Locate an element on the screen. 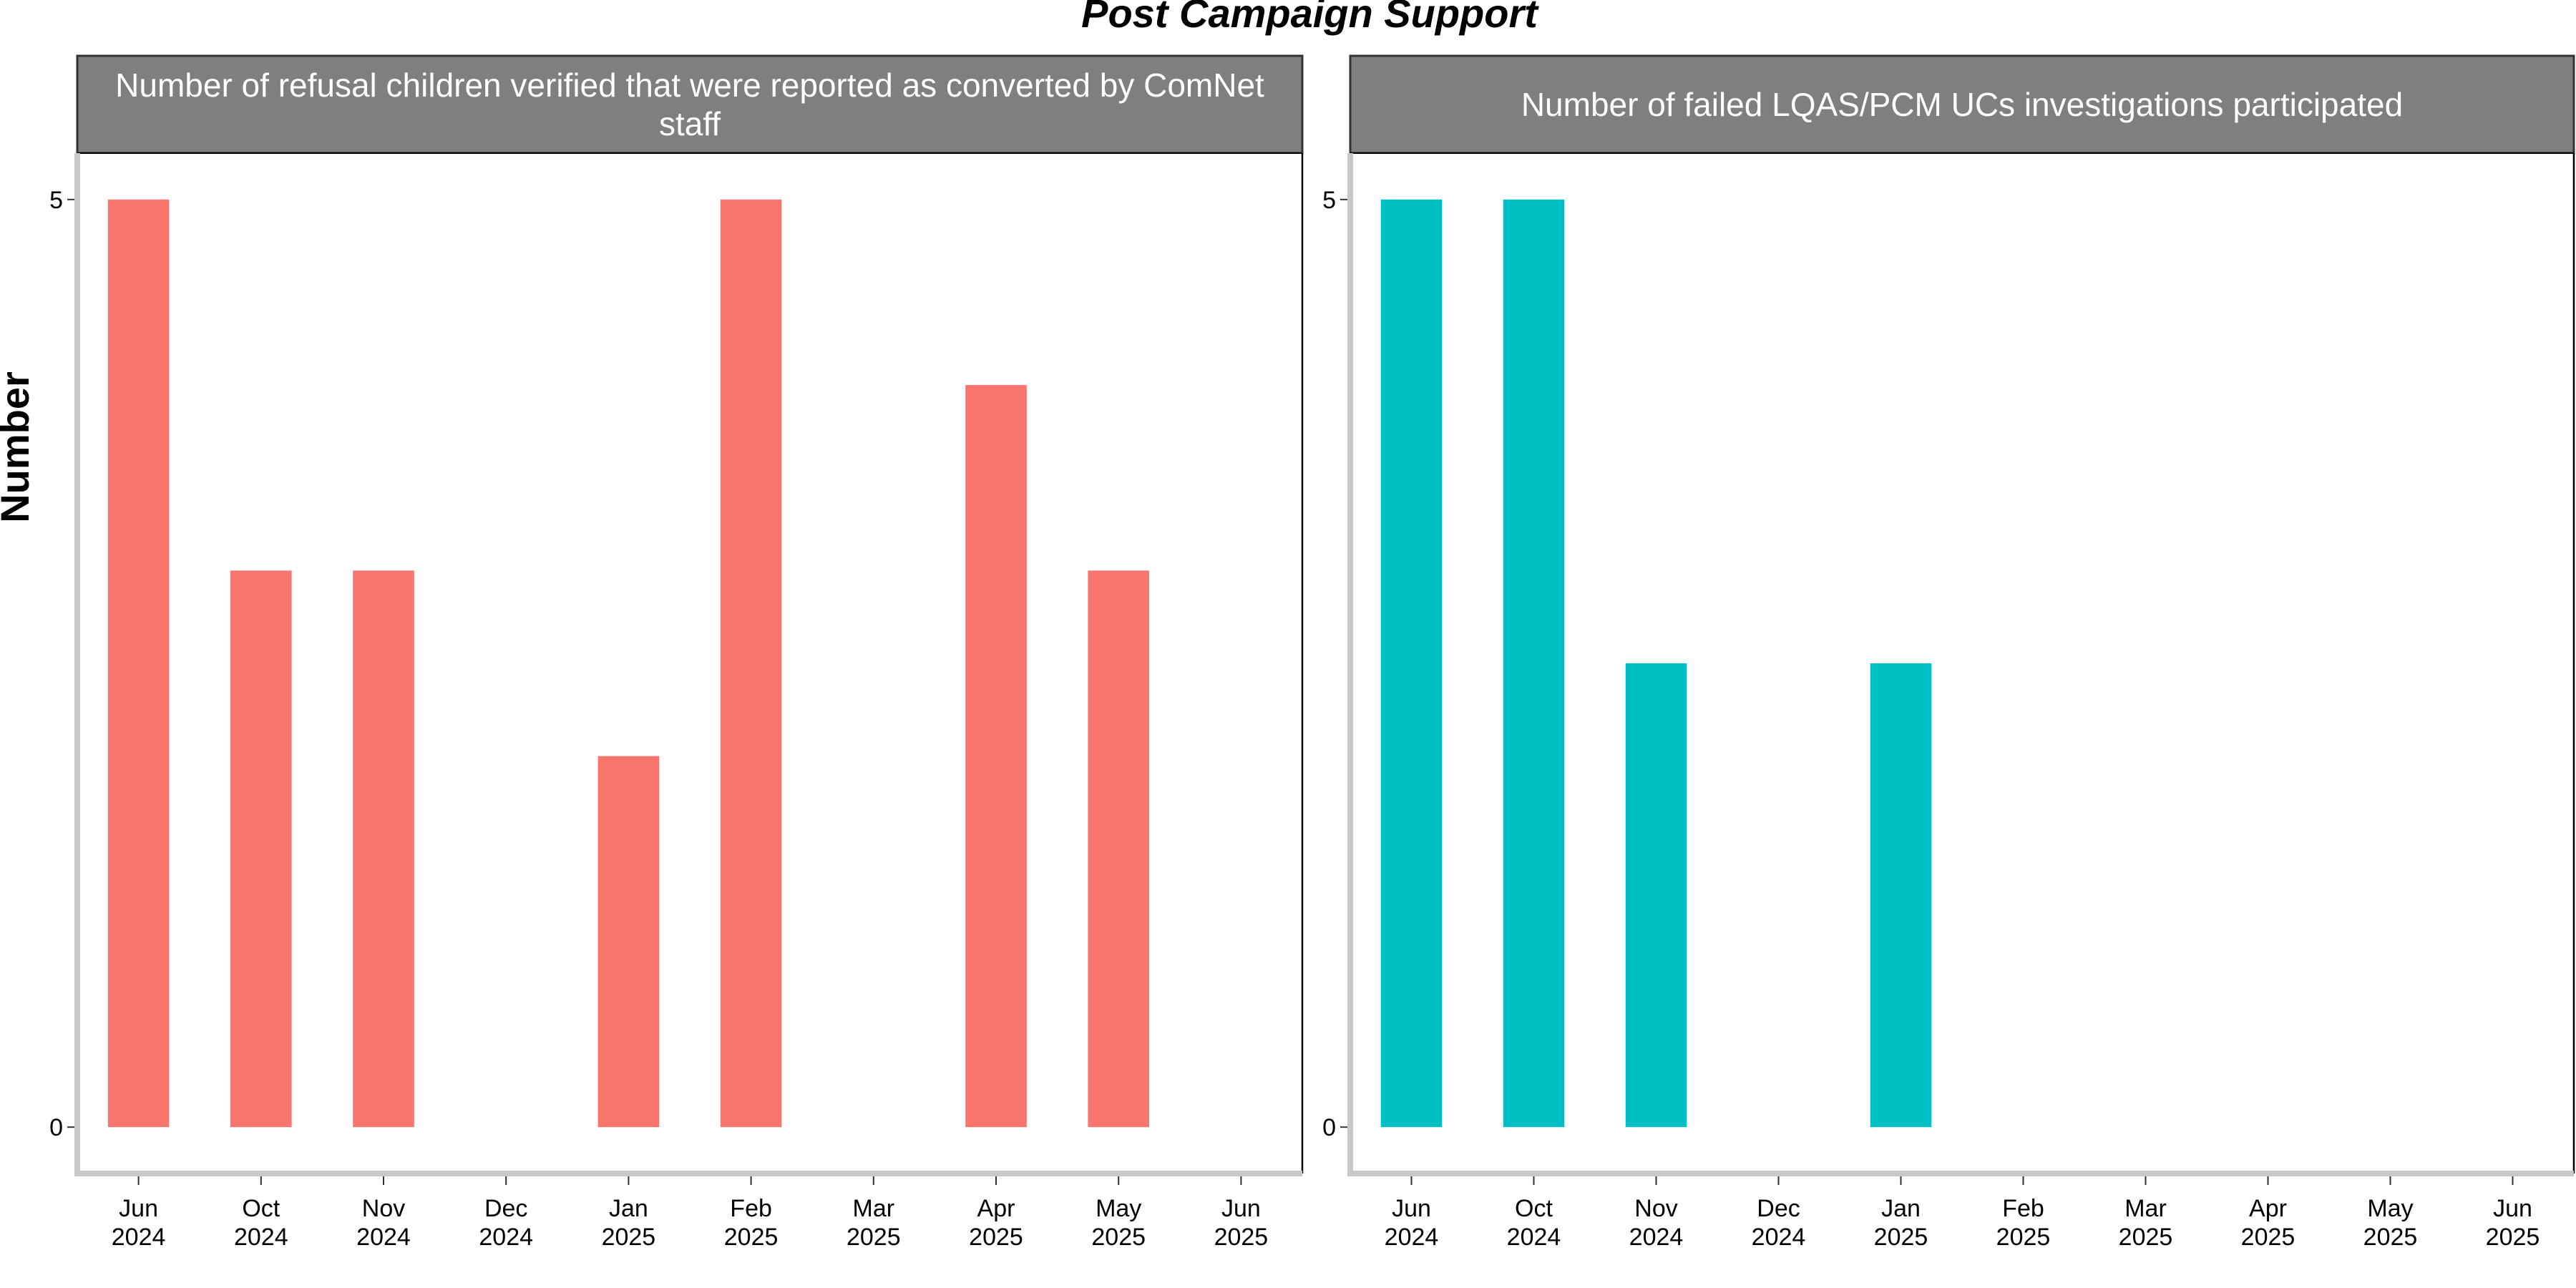 This screenshot has width=2576, height=1288. facet-strip is located at coordinates (690, 104).